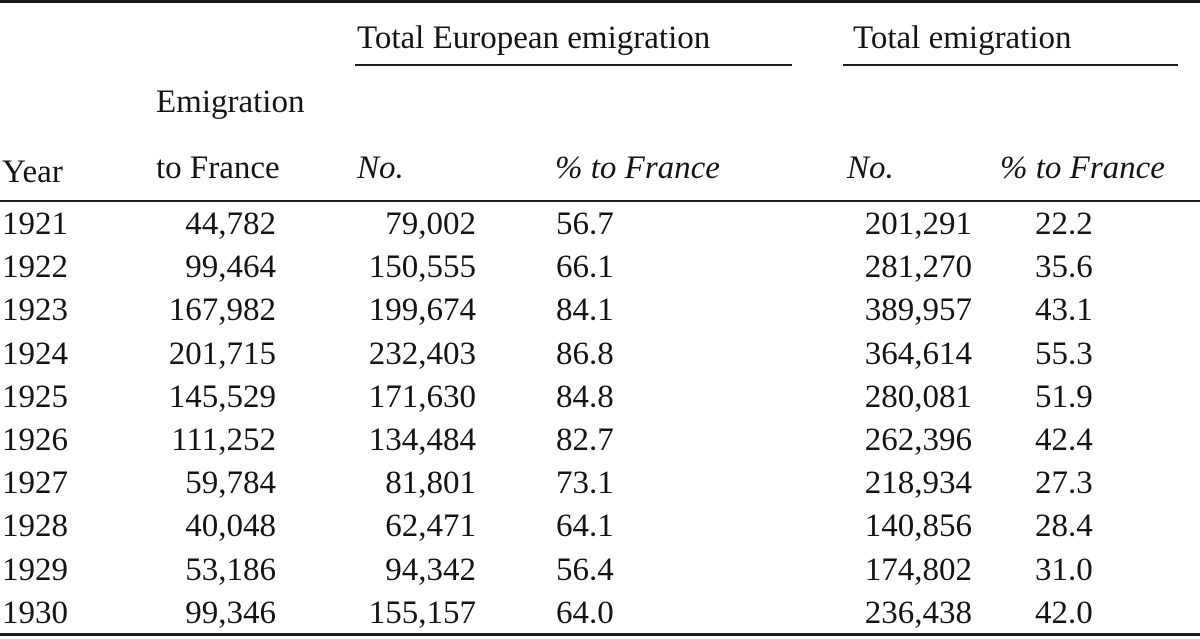  What do you see at coordinates (422, 396) in the screenshot?
I see `cell-european-no: 171,630` at bounding box center [422, 396].